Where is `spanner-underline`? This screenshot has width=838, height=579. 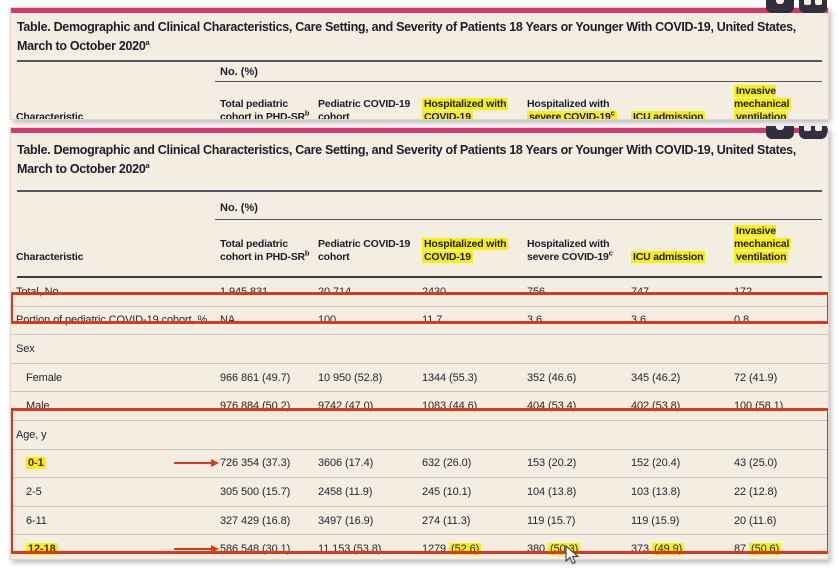
spanner-underline is located at coordinates (518, 81).